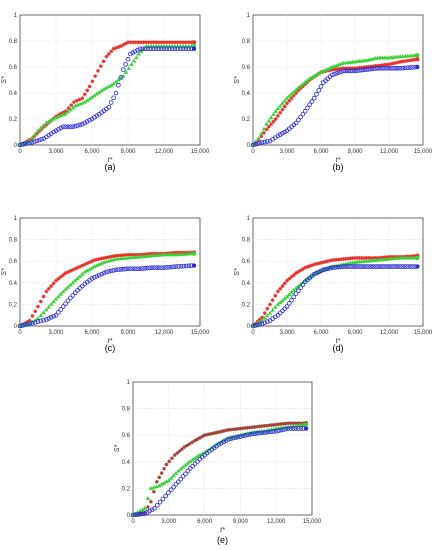 Image resolution: width=436 pixels, height=550 pixels. What do you see at coordinates (13, 68) in the screenshot?
I see `y-tick-label: 0.6` at bounding box center [13, 68].